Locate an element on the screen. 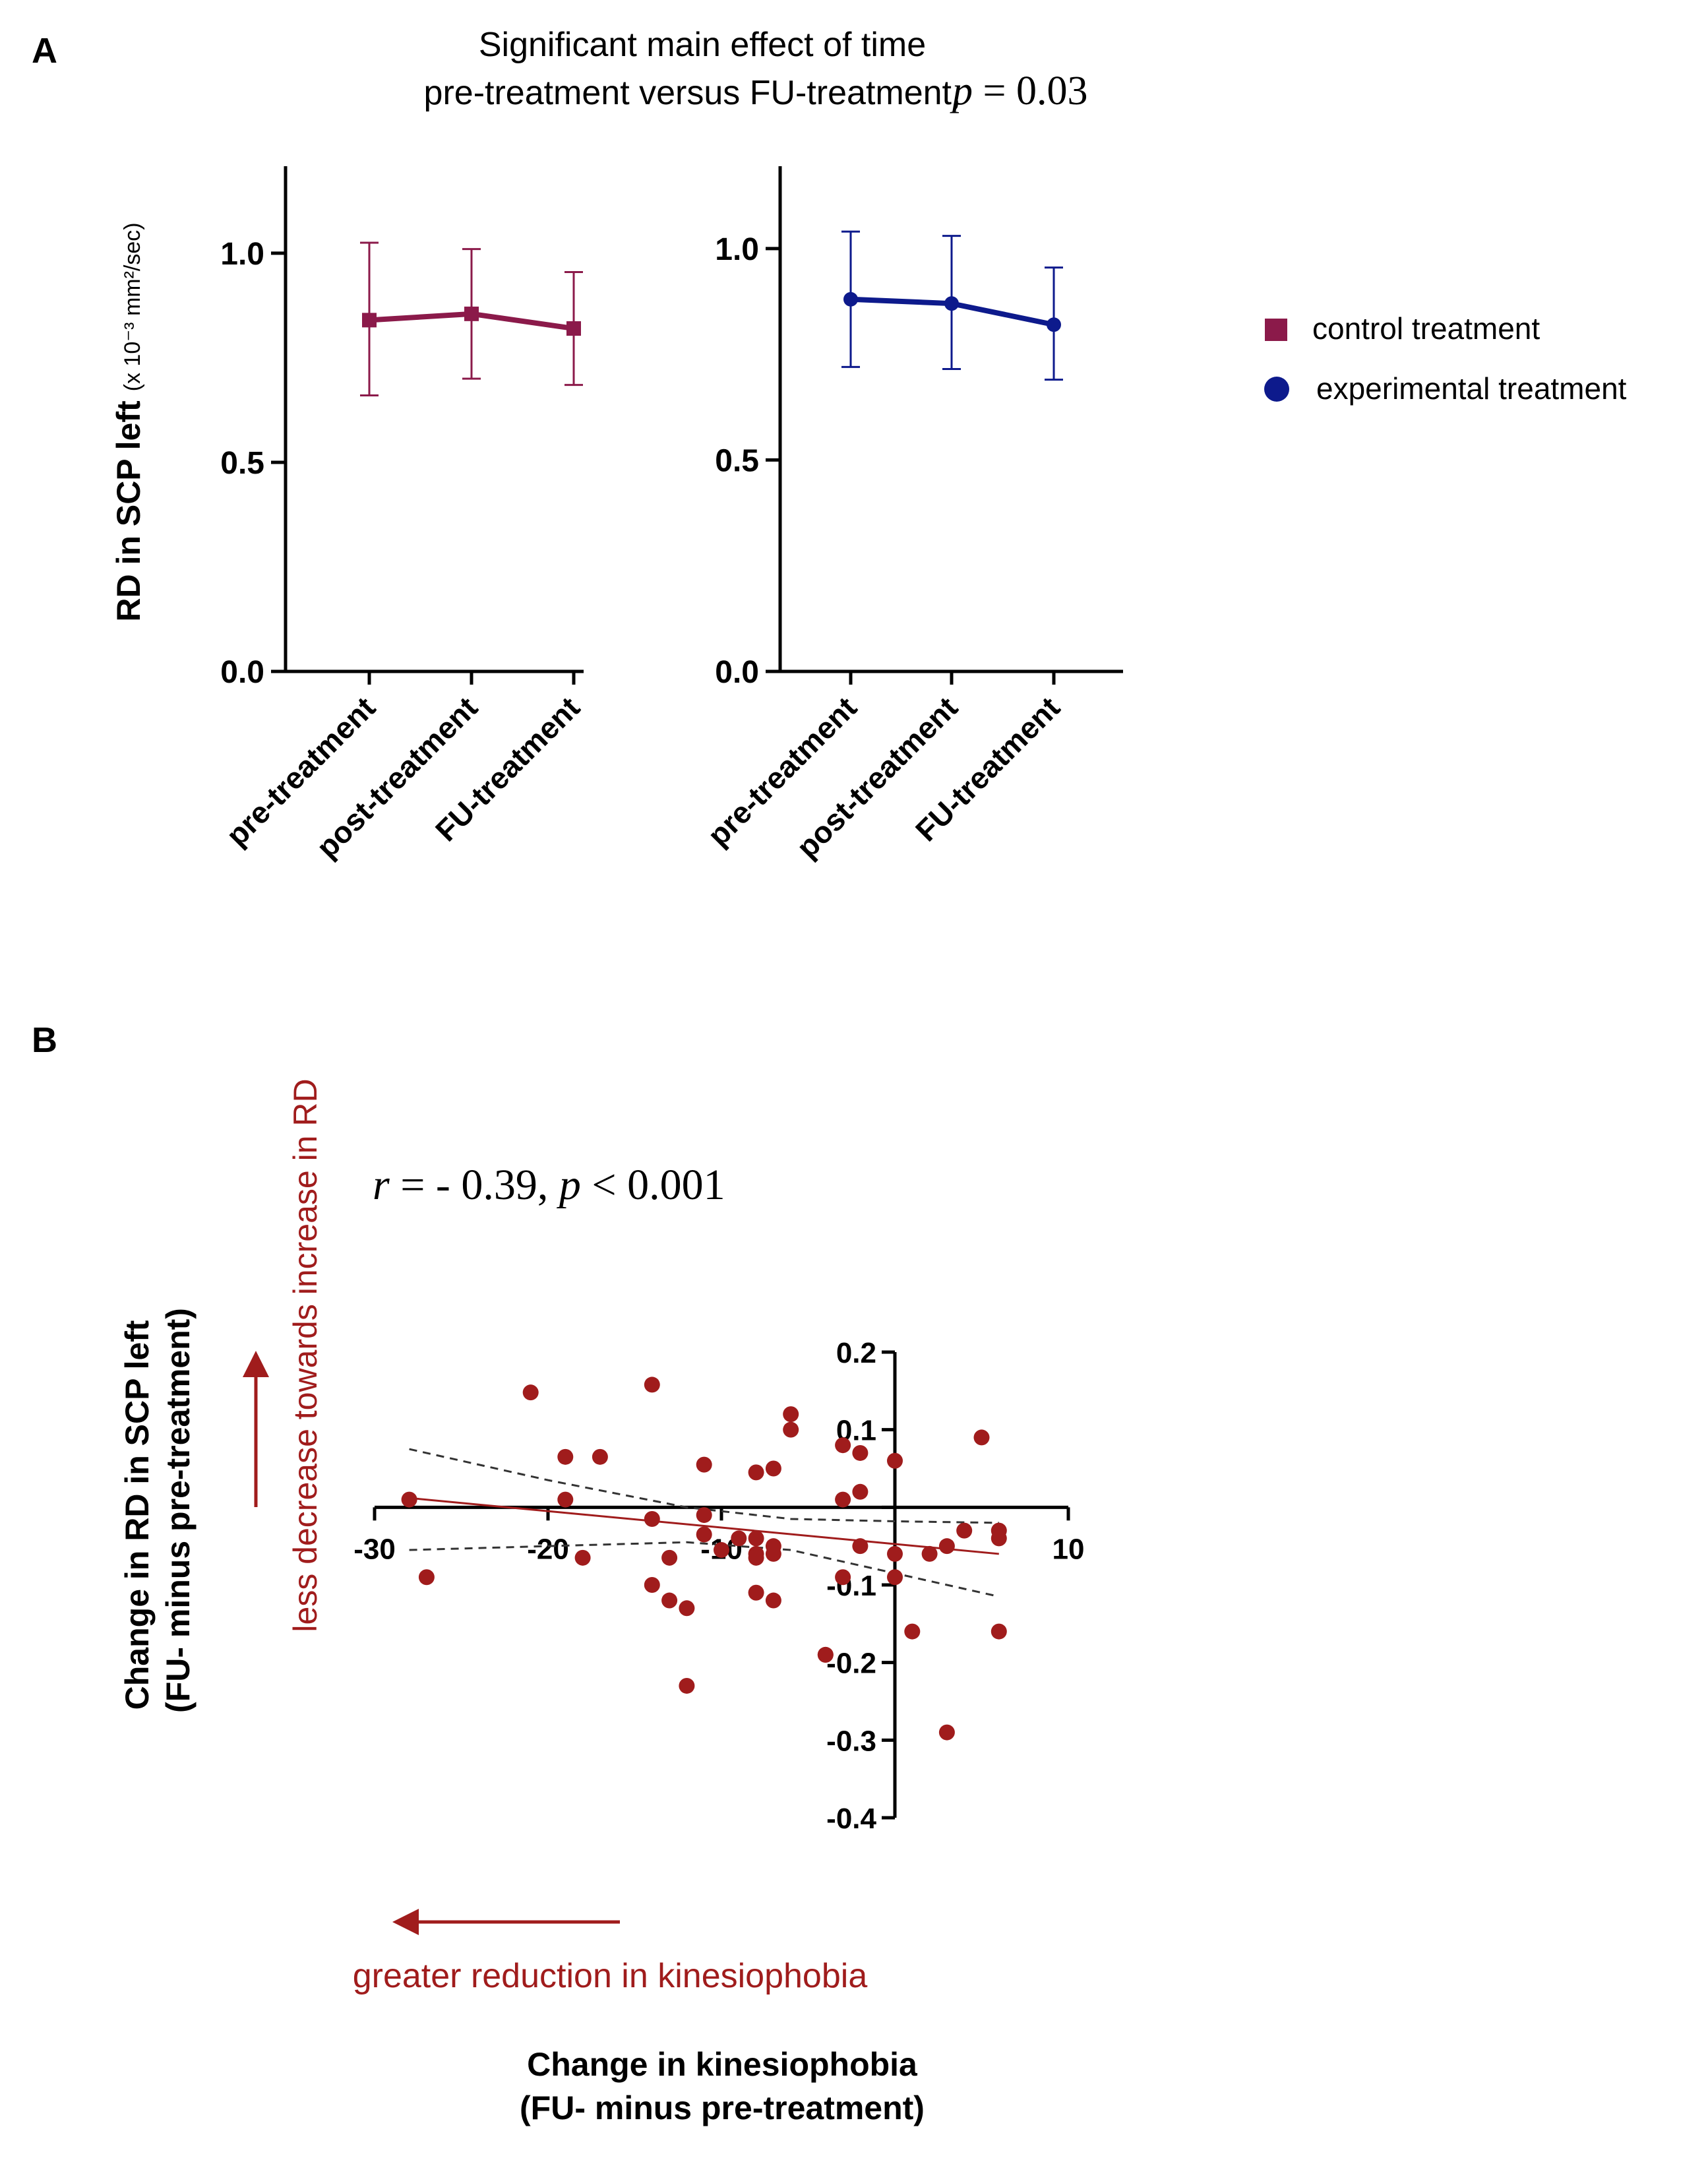 This screenshot has width=1708, height=2166. scatter-x-tick-label: -30 is located at coordinates (375, 1549).